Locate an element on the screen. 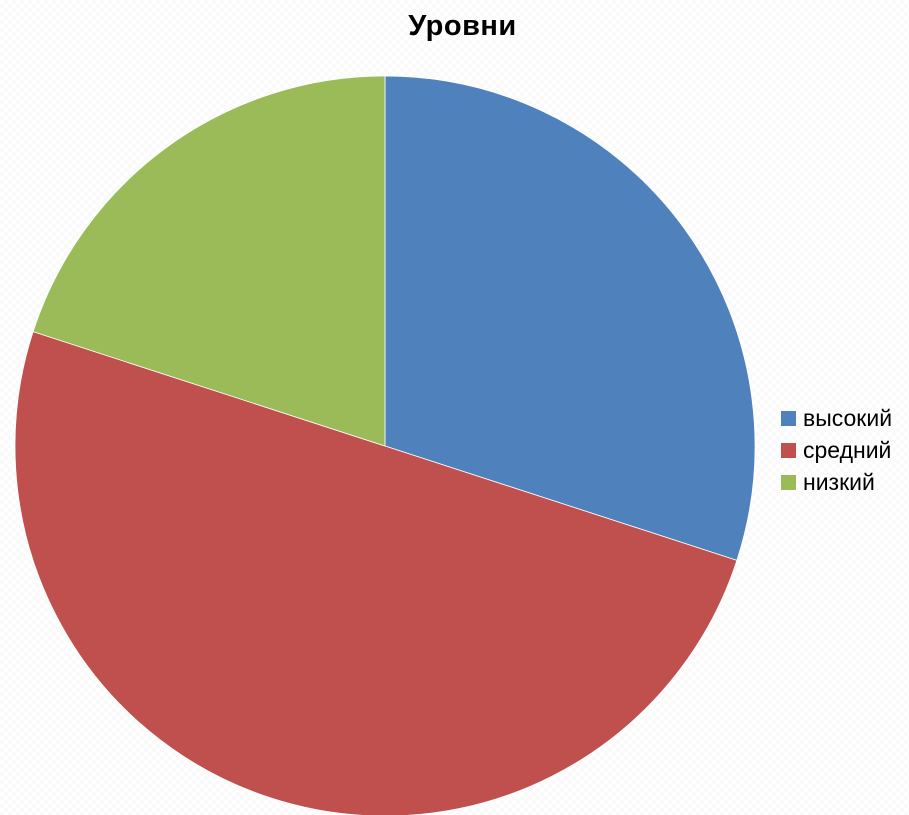  legend-item-medium: средний is located at coordinates (836, 450).